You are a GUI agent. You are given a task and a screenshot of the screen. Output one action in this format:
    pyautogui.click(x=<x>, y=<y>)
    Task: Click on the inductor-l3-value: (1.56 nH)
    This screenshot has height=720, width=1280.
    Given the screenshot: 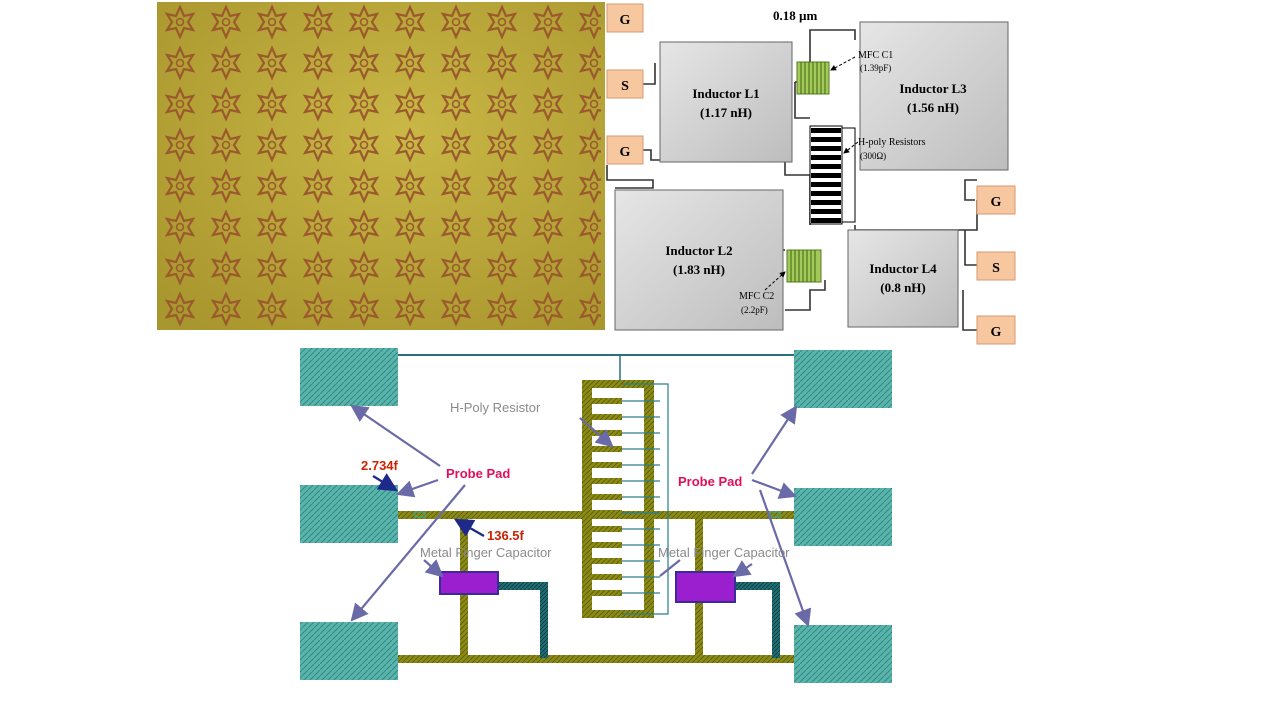 What is the action you would take?
    pyautogui.click(x=933, y=107)
    